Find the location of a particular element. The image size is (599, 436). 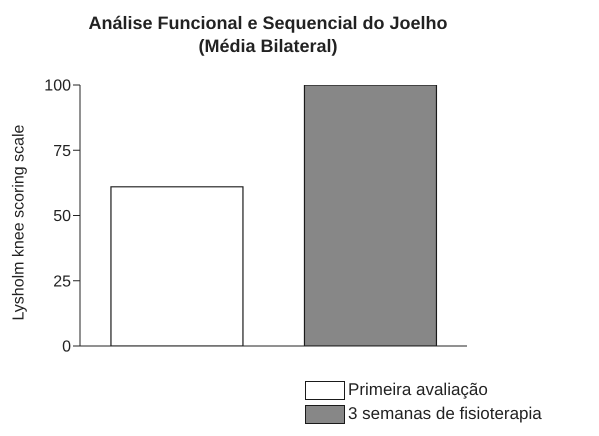

y-tick-label: 50 is located at coordinates (62, 217).